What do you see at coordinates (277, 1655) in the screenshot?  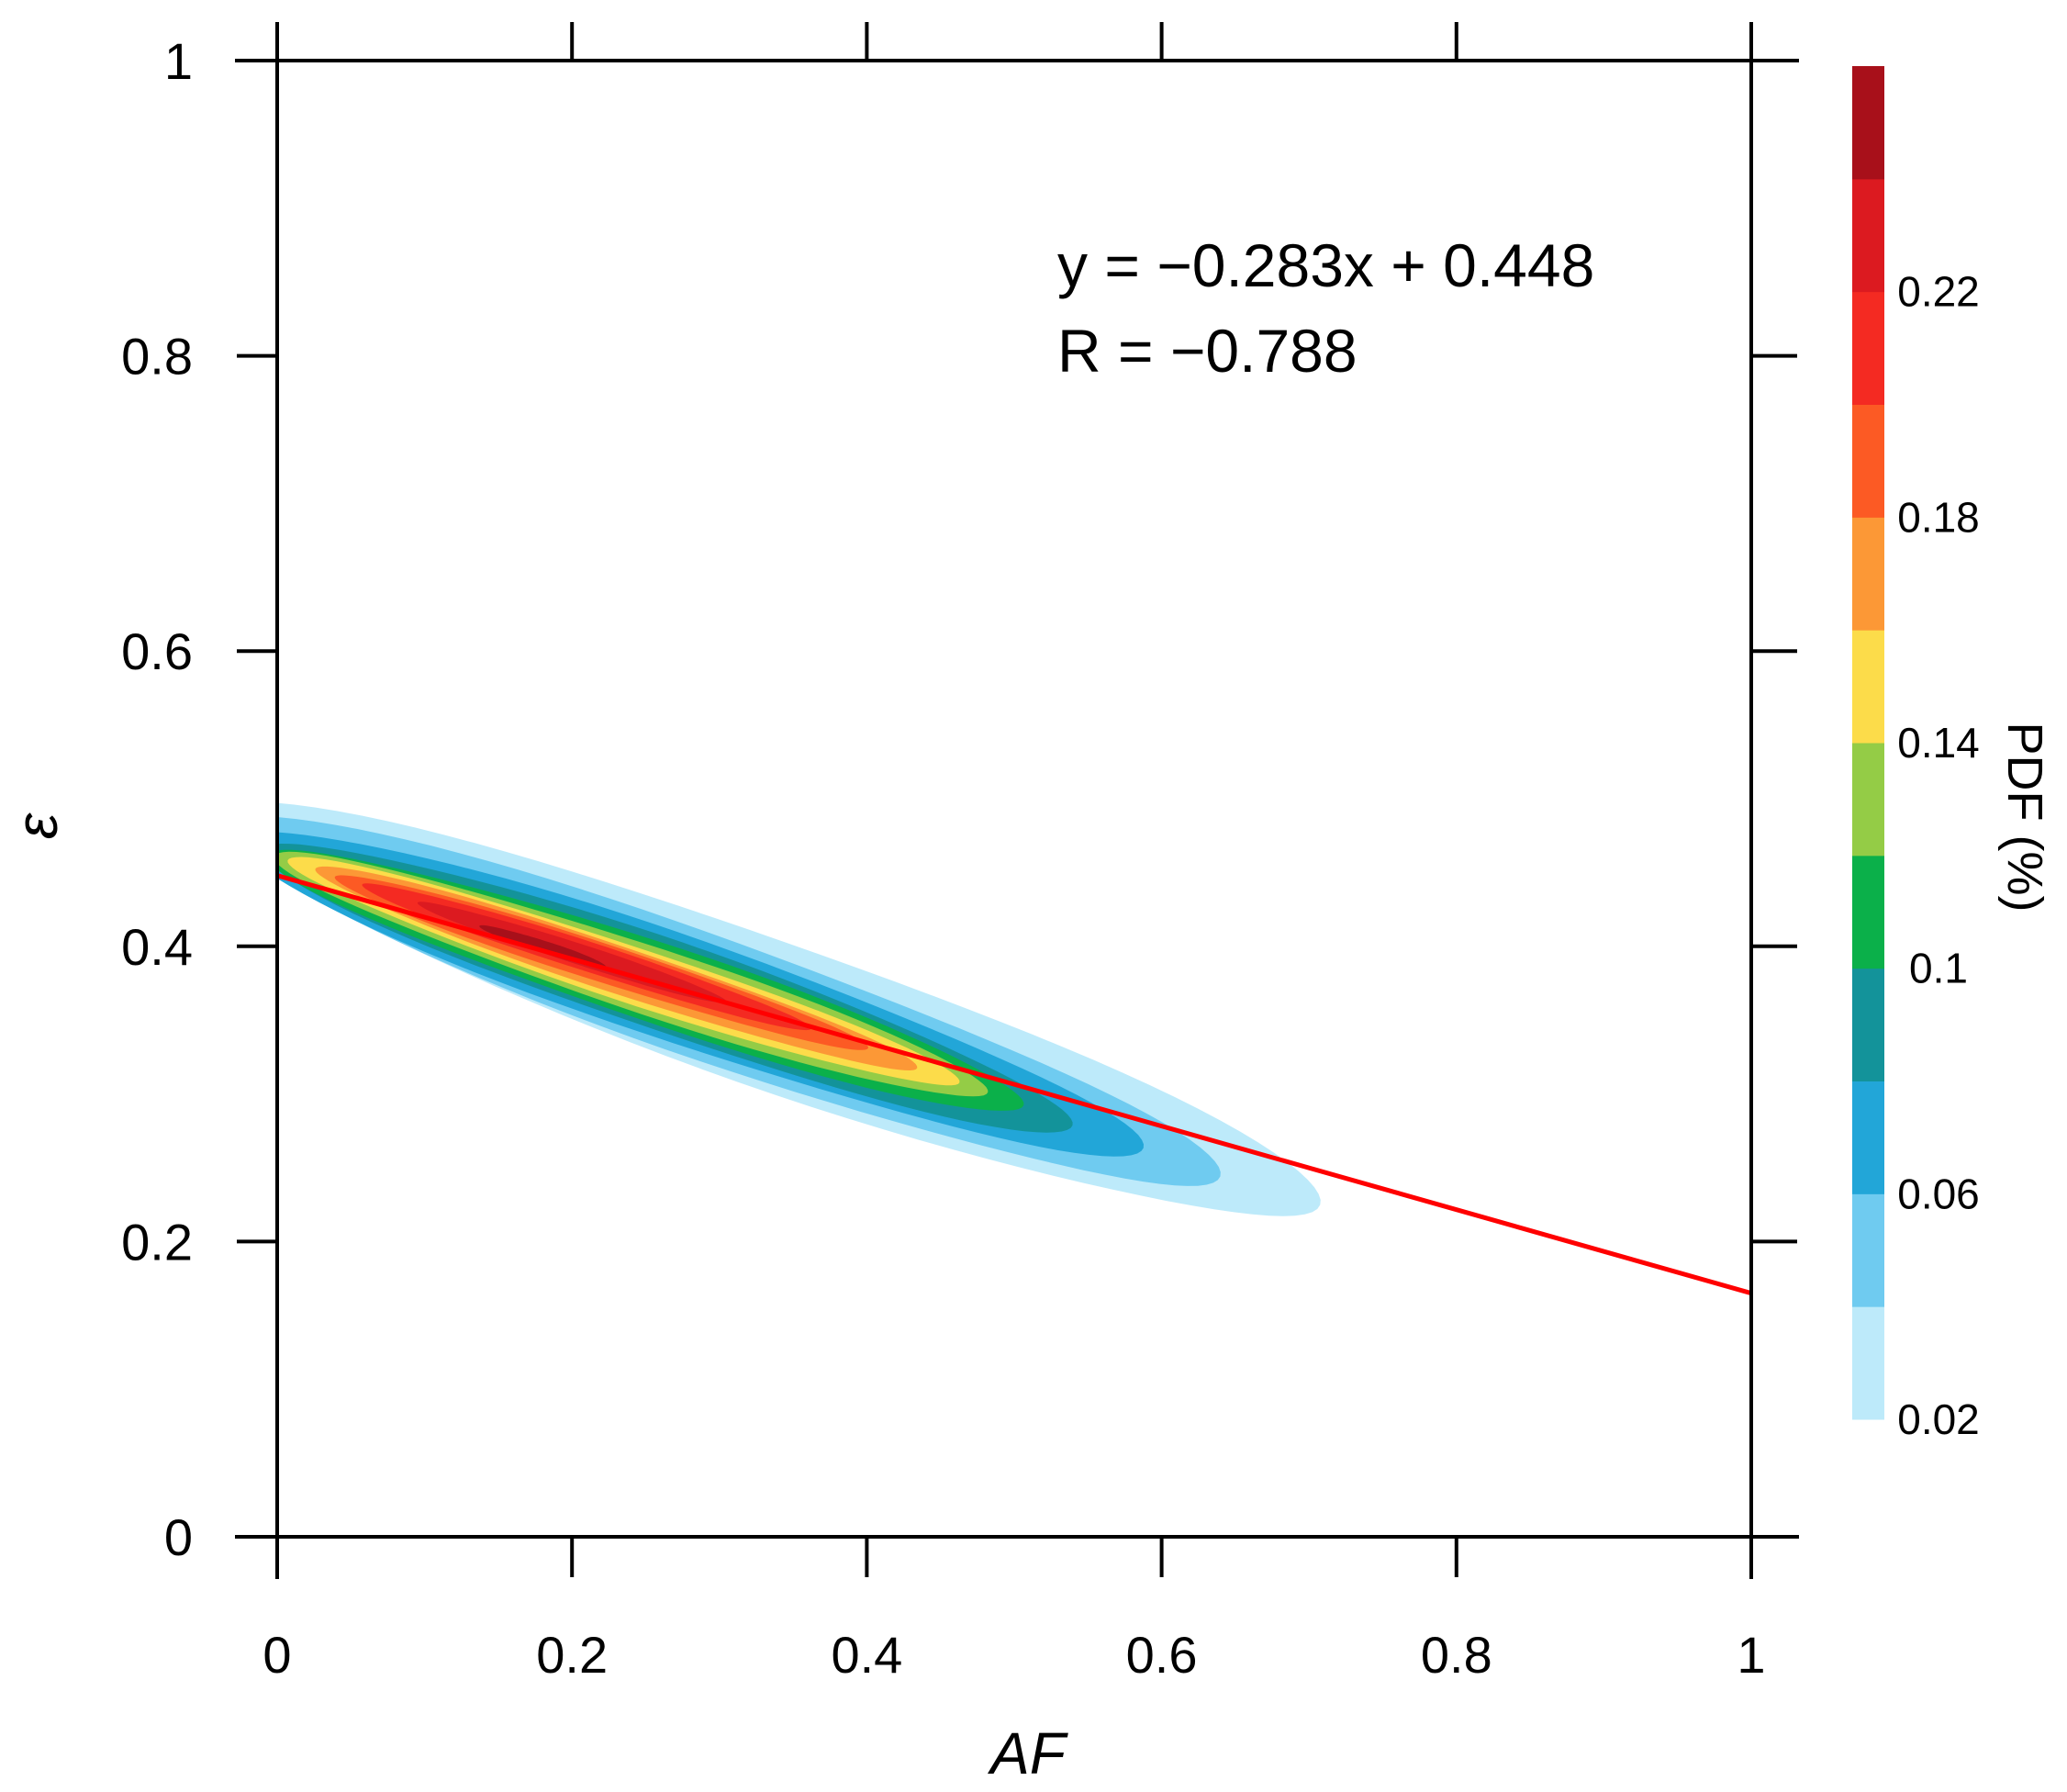 I see `x-tick-label: 0` at bounding box center [277, 1655].